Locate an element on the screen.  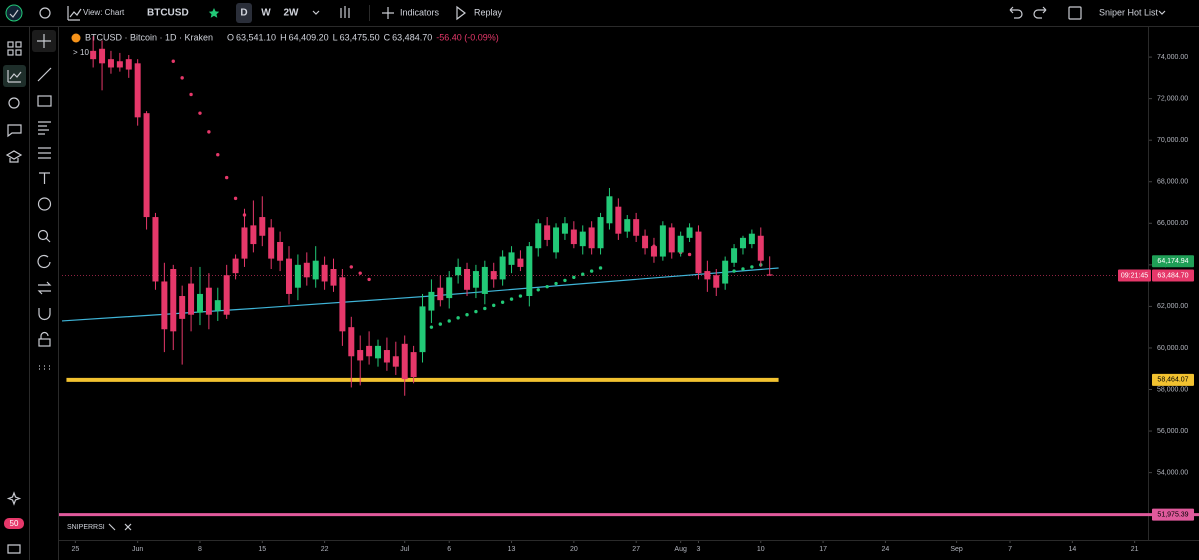
replay-button: Replay is located at coordinates (488, 12).